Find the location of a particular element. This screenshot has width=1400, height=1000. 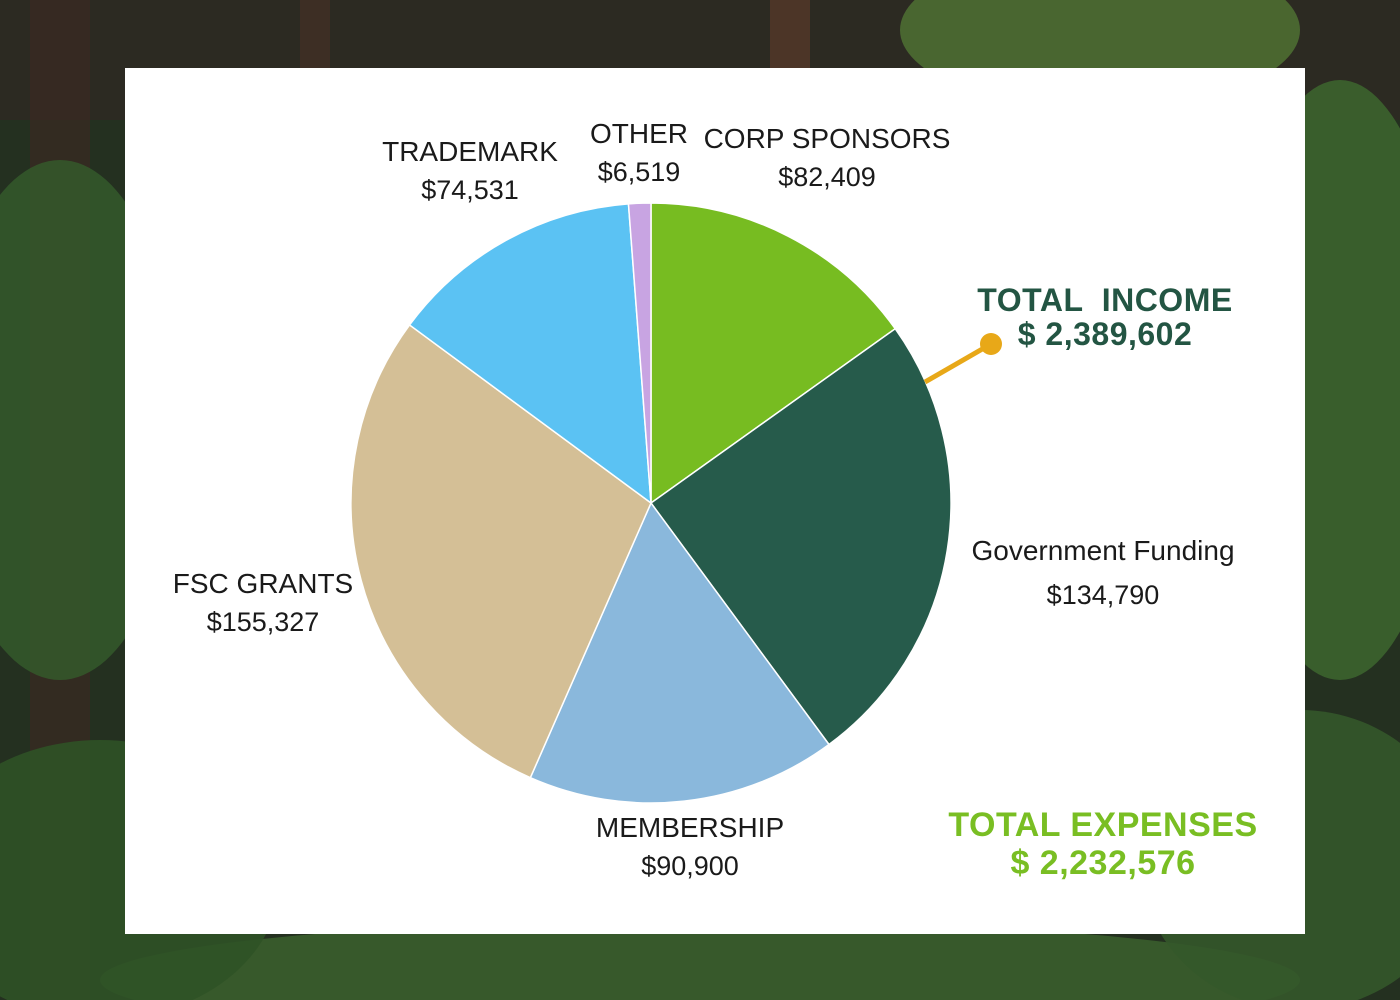

total-expenses-block: TOTAL EXPENSES $ 2,232,576 is located at coordinates (1102, 844).